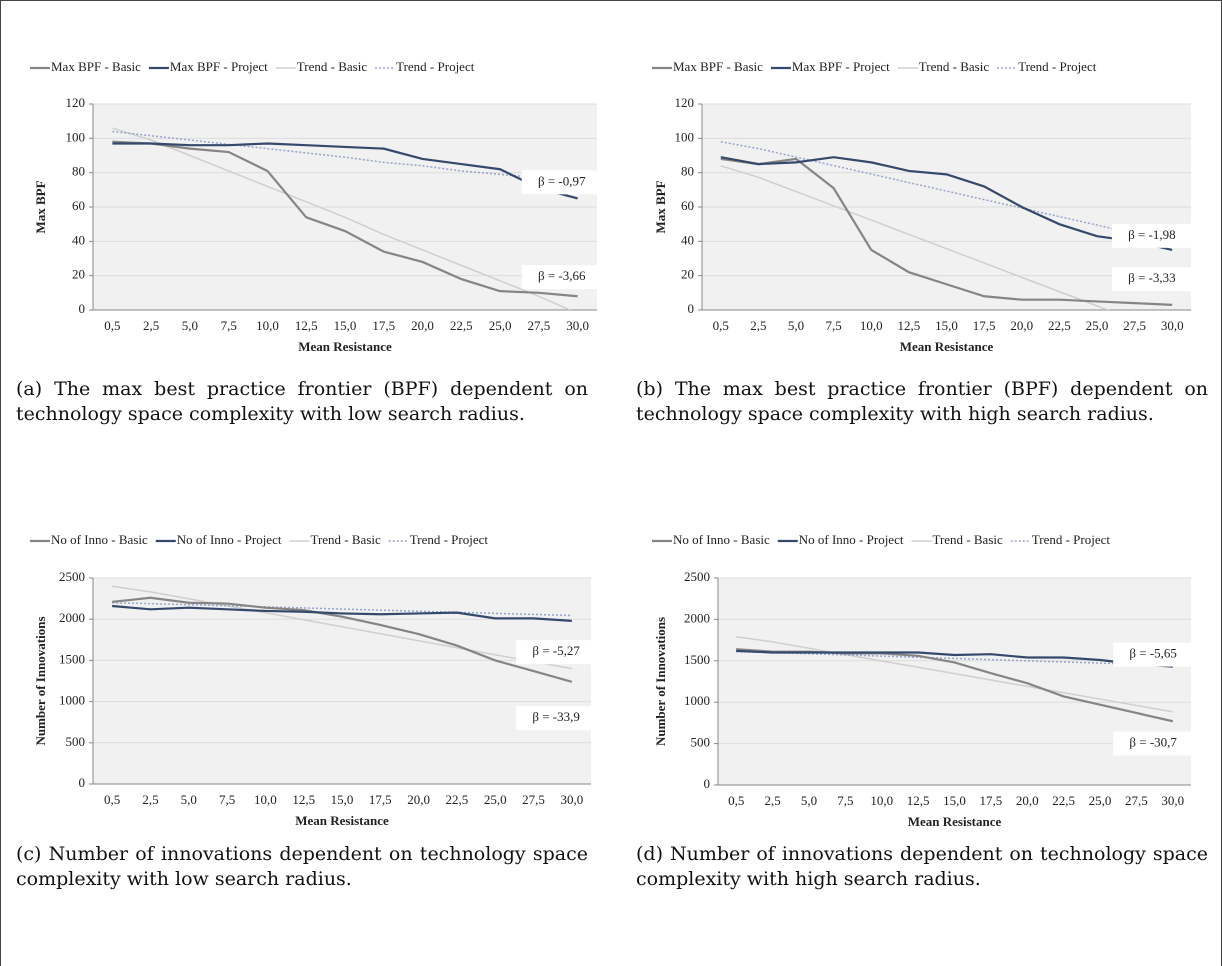  I want to click on annotation: β = -3,33, so click(1152, 277).